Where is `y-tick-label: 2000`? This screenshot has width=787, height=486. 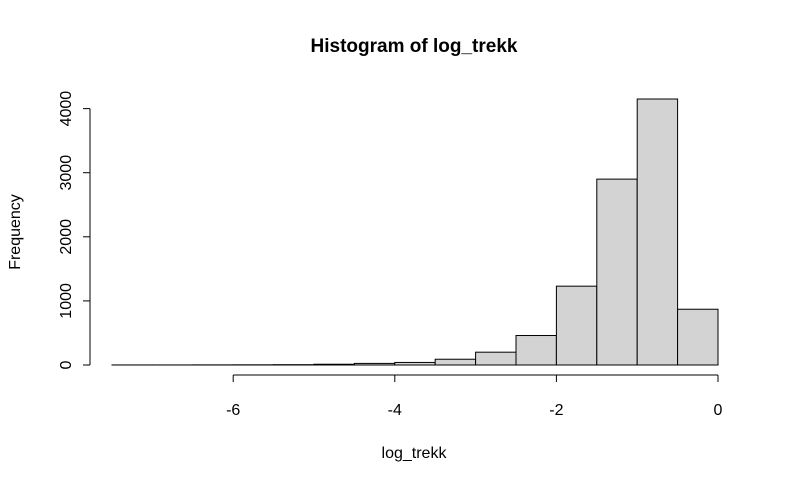
y-tick-label: 2000 is located at coordinates (66, 237).